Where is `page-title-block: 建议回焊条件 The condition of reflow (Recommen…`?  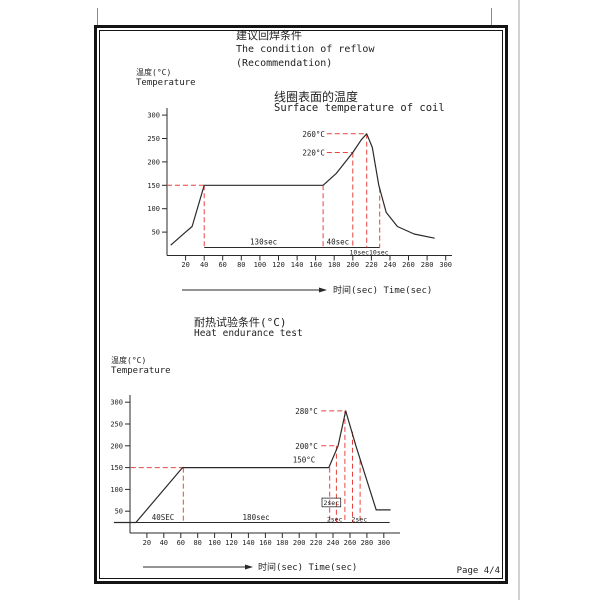 page-title-block: 建议回焊条件 The condition of reflow (Recommen… is located at coordinates (305, 50).